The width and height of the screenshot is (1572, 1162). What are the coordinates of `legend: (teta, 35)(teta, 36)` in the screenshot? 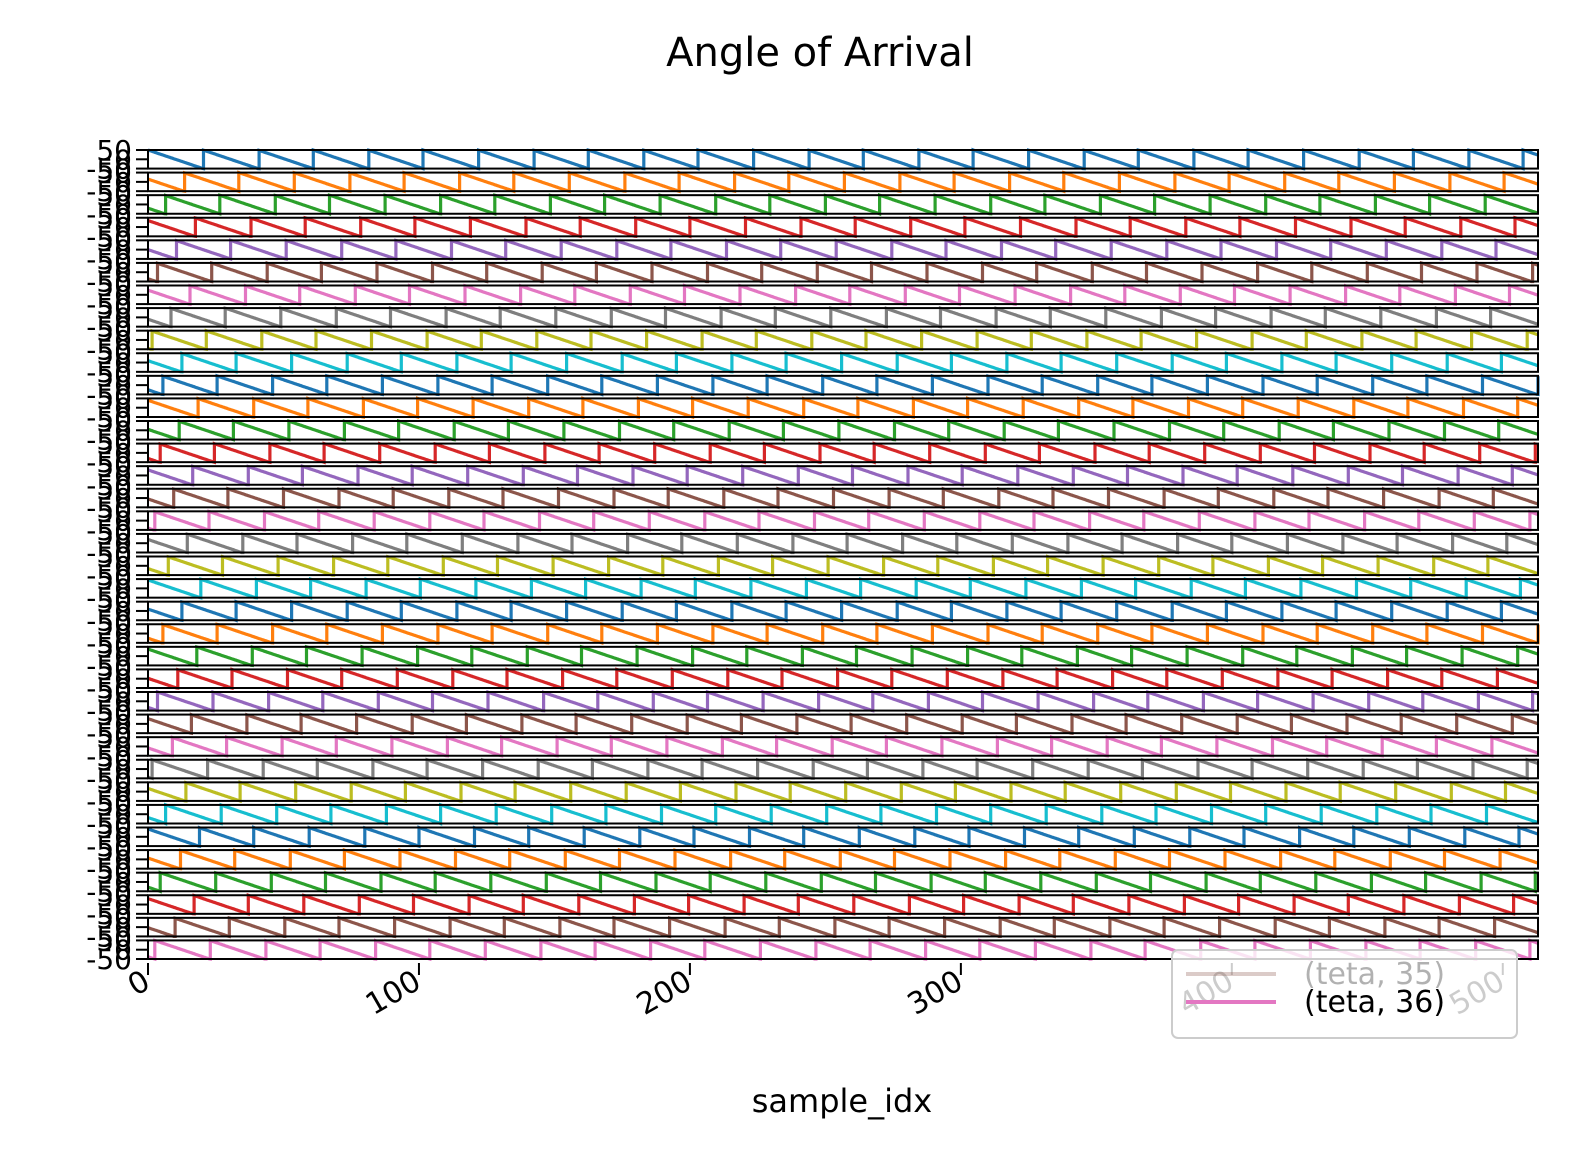 It's located at (1344, 994).